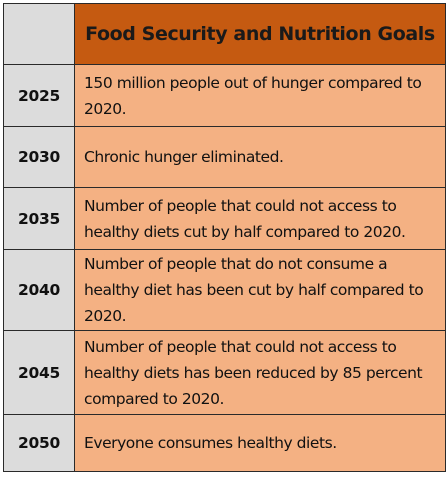 Image resolution: width=448 pixels, height=484 pixels. Describe the element at coordinates (260, 157) in the screenshot. I see `goal-cell: Chronic hunger eliminated.` at that location.